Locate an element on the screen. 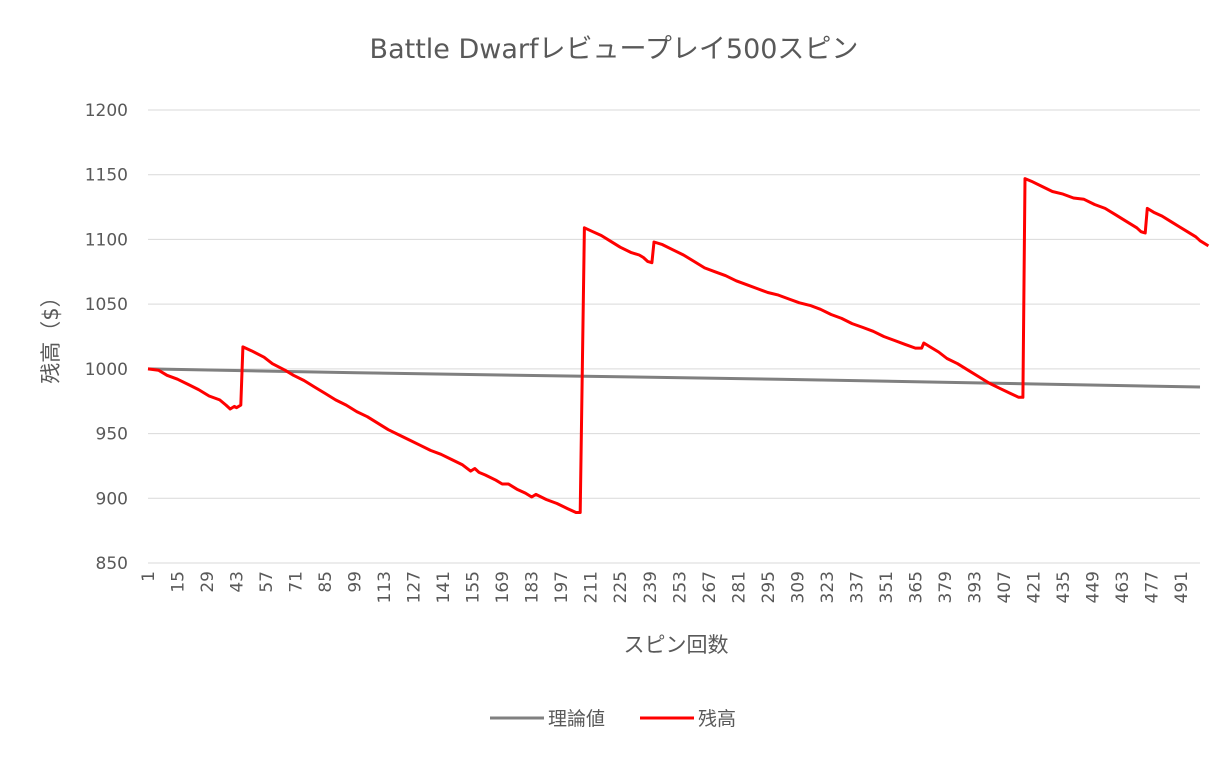 This screenshot has width=1228, height=760. x-tick-label: 169 is located at coordinates (503, 587).